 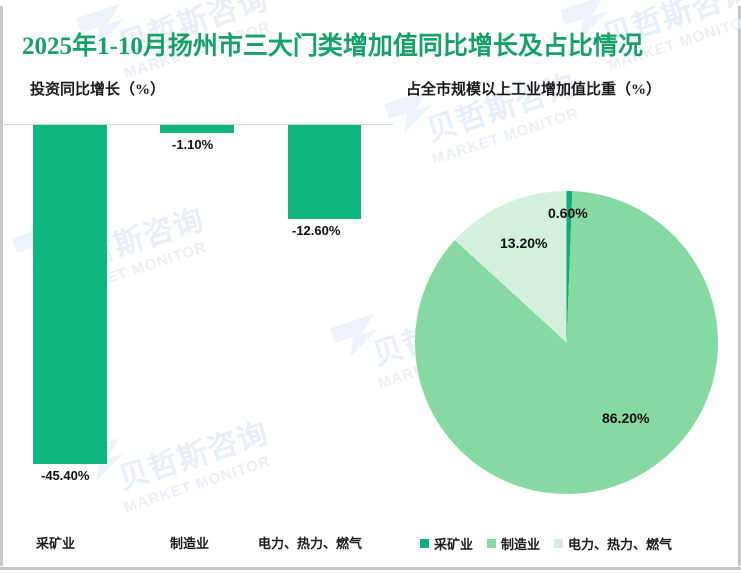 I want to click on pie-chart-subtitle: 占全市规模以上工业增加值比重（%）, so click(x=534, y=90).